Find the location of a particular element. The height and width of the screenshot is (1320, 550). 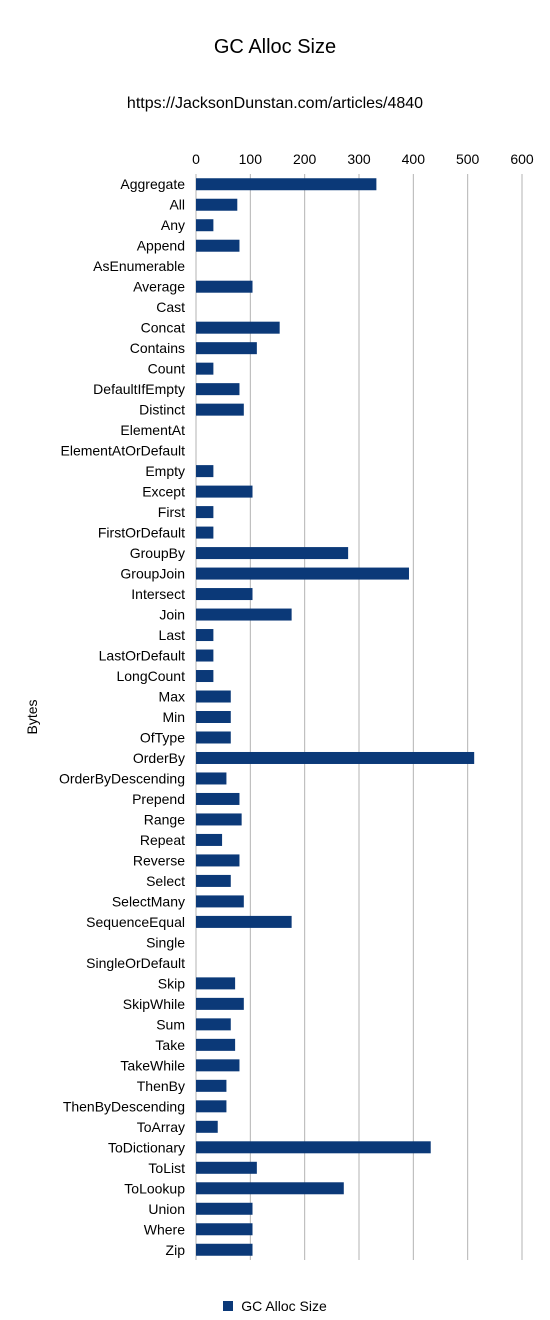

y-tick-label: Range is located at coordinates (164, 819).